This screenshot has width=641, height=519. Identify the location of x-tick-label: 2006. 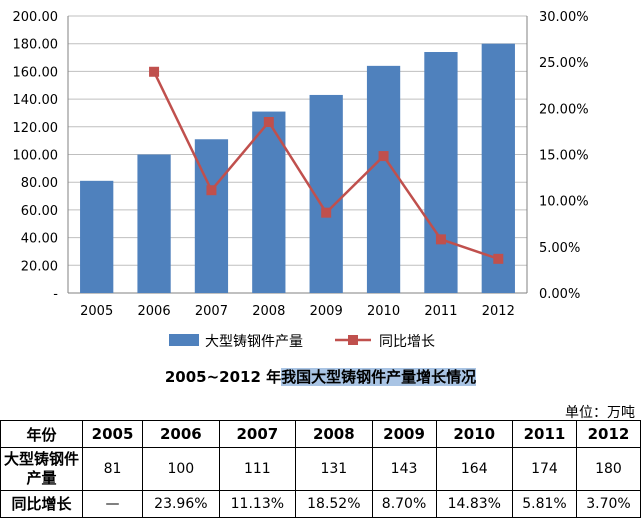
(154, 311).